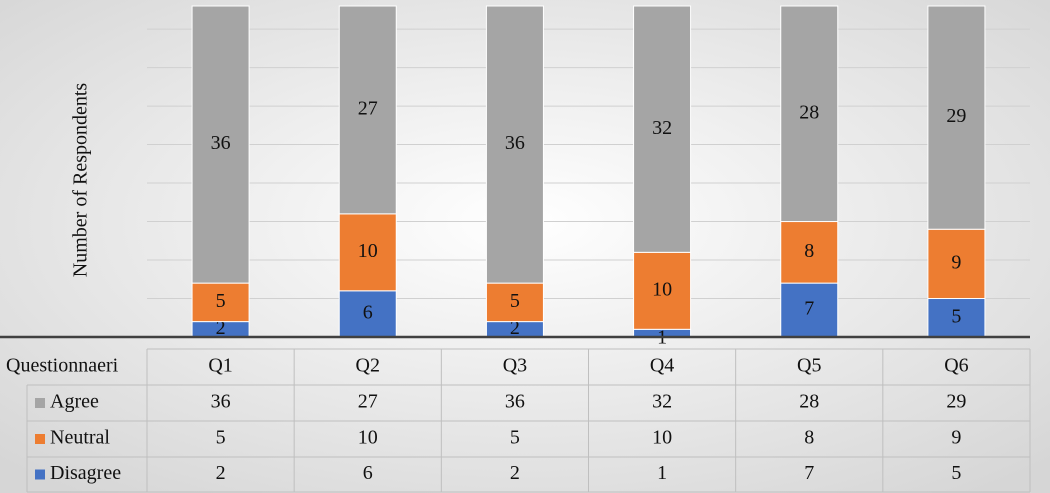  Describe the element at coordinates (662, 402) in the screenshot. I see `table-cell: 32` at that location.